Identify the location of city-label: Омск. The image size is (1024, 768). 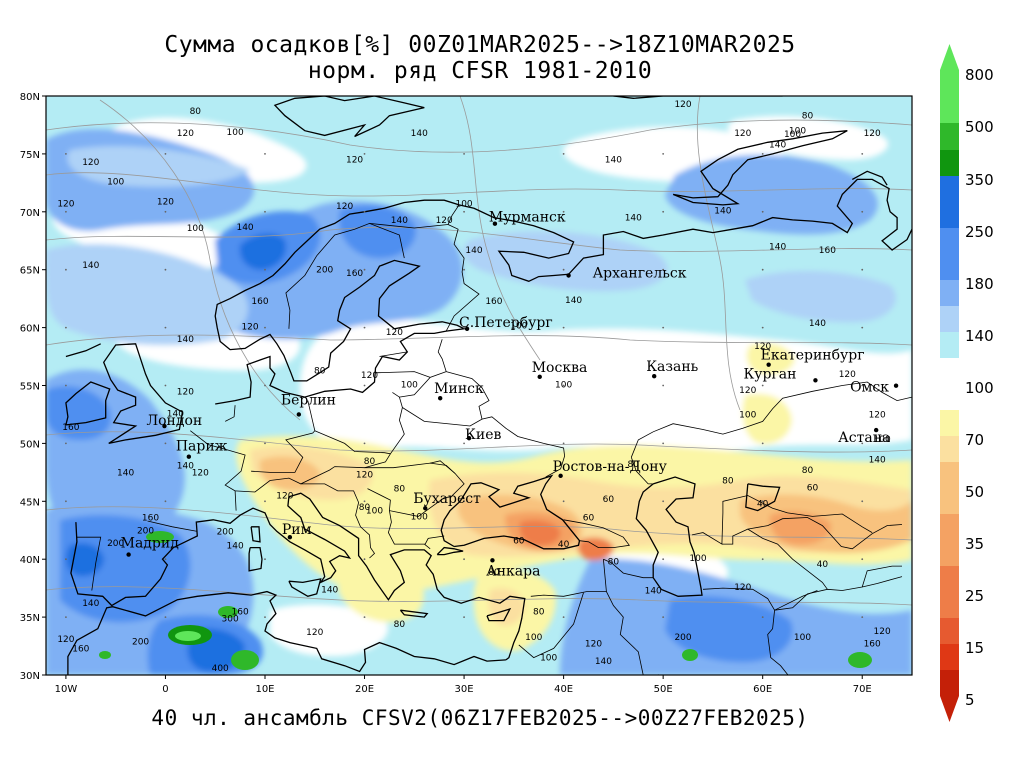
(869, 388).